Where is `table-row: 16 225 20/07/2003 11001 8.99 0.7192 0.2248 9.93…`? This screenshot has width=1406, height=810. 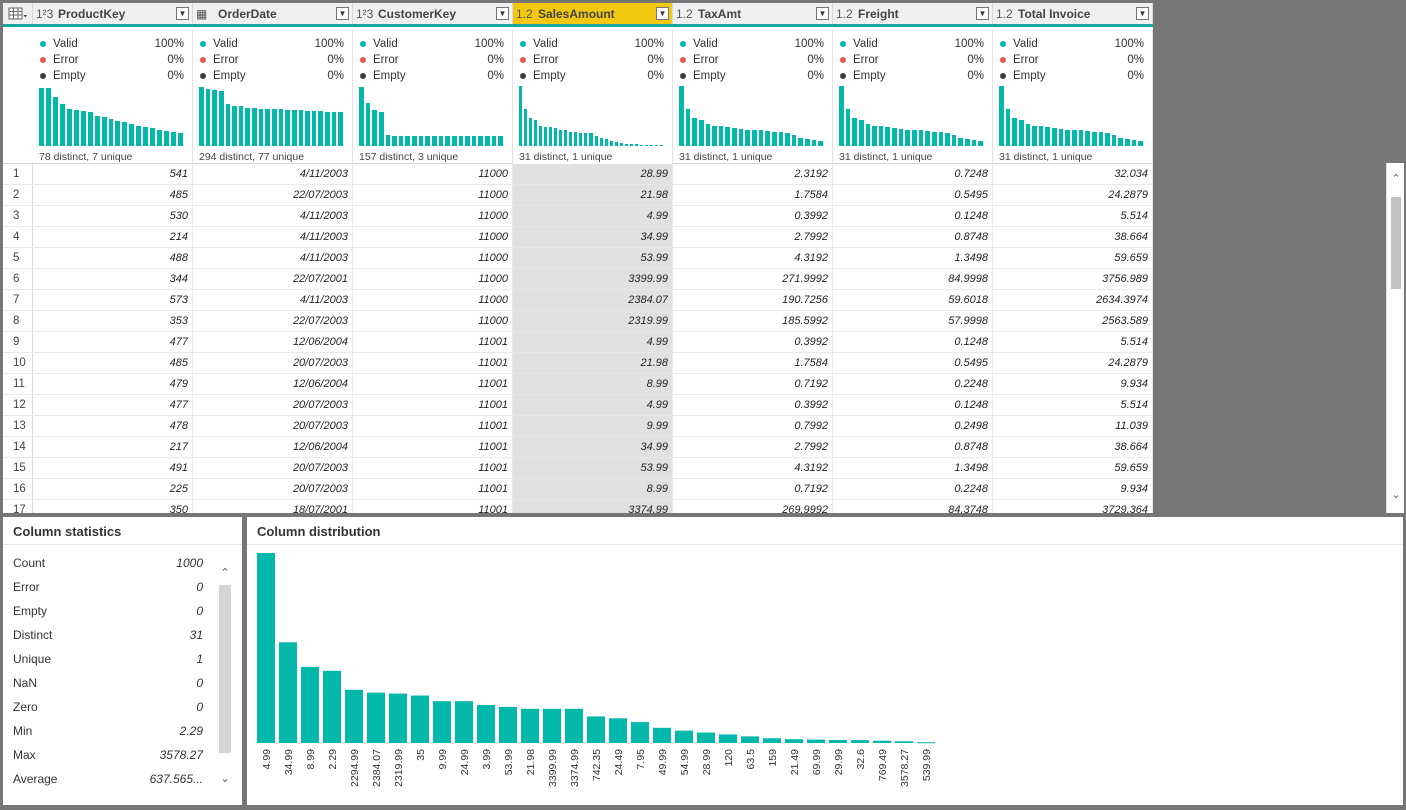
table-row: 16 225 20/07/2003 11001 8.99 0.7192 0.2248 9.93… is located at coordinates (578, 489).